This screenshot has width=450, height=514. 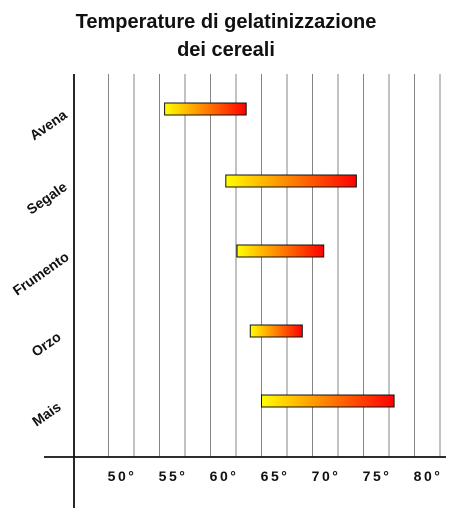 I want to click on x-tick-label-70: 70°, so click(x=326, y=476).